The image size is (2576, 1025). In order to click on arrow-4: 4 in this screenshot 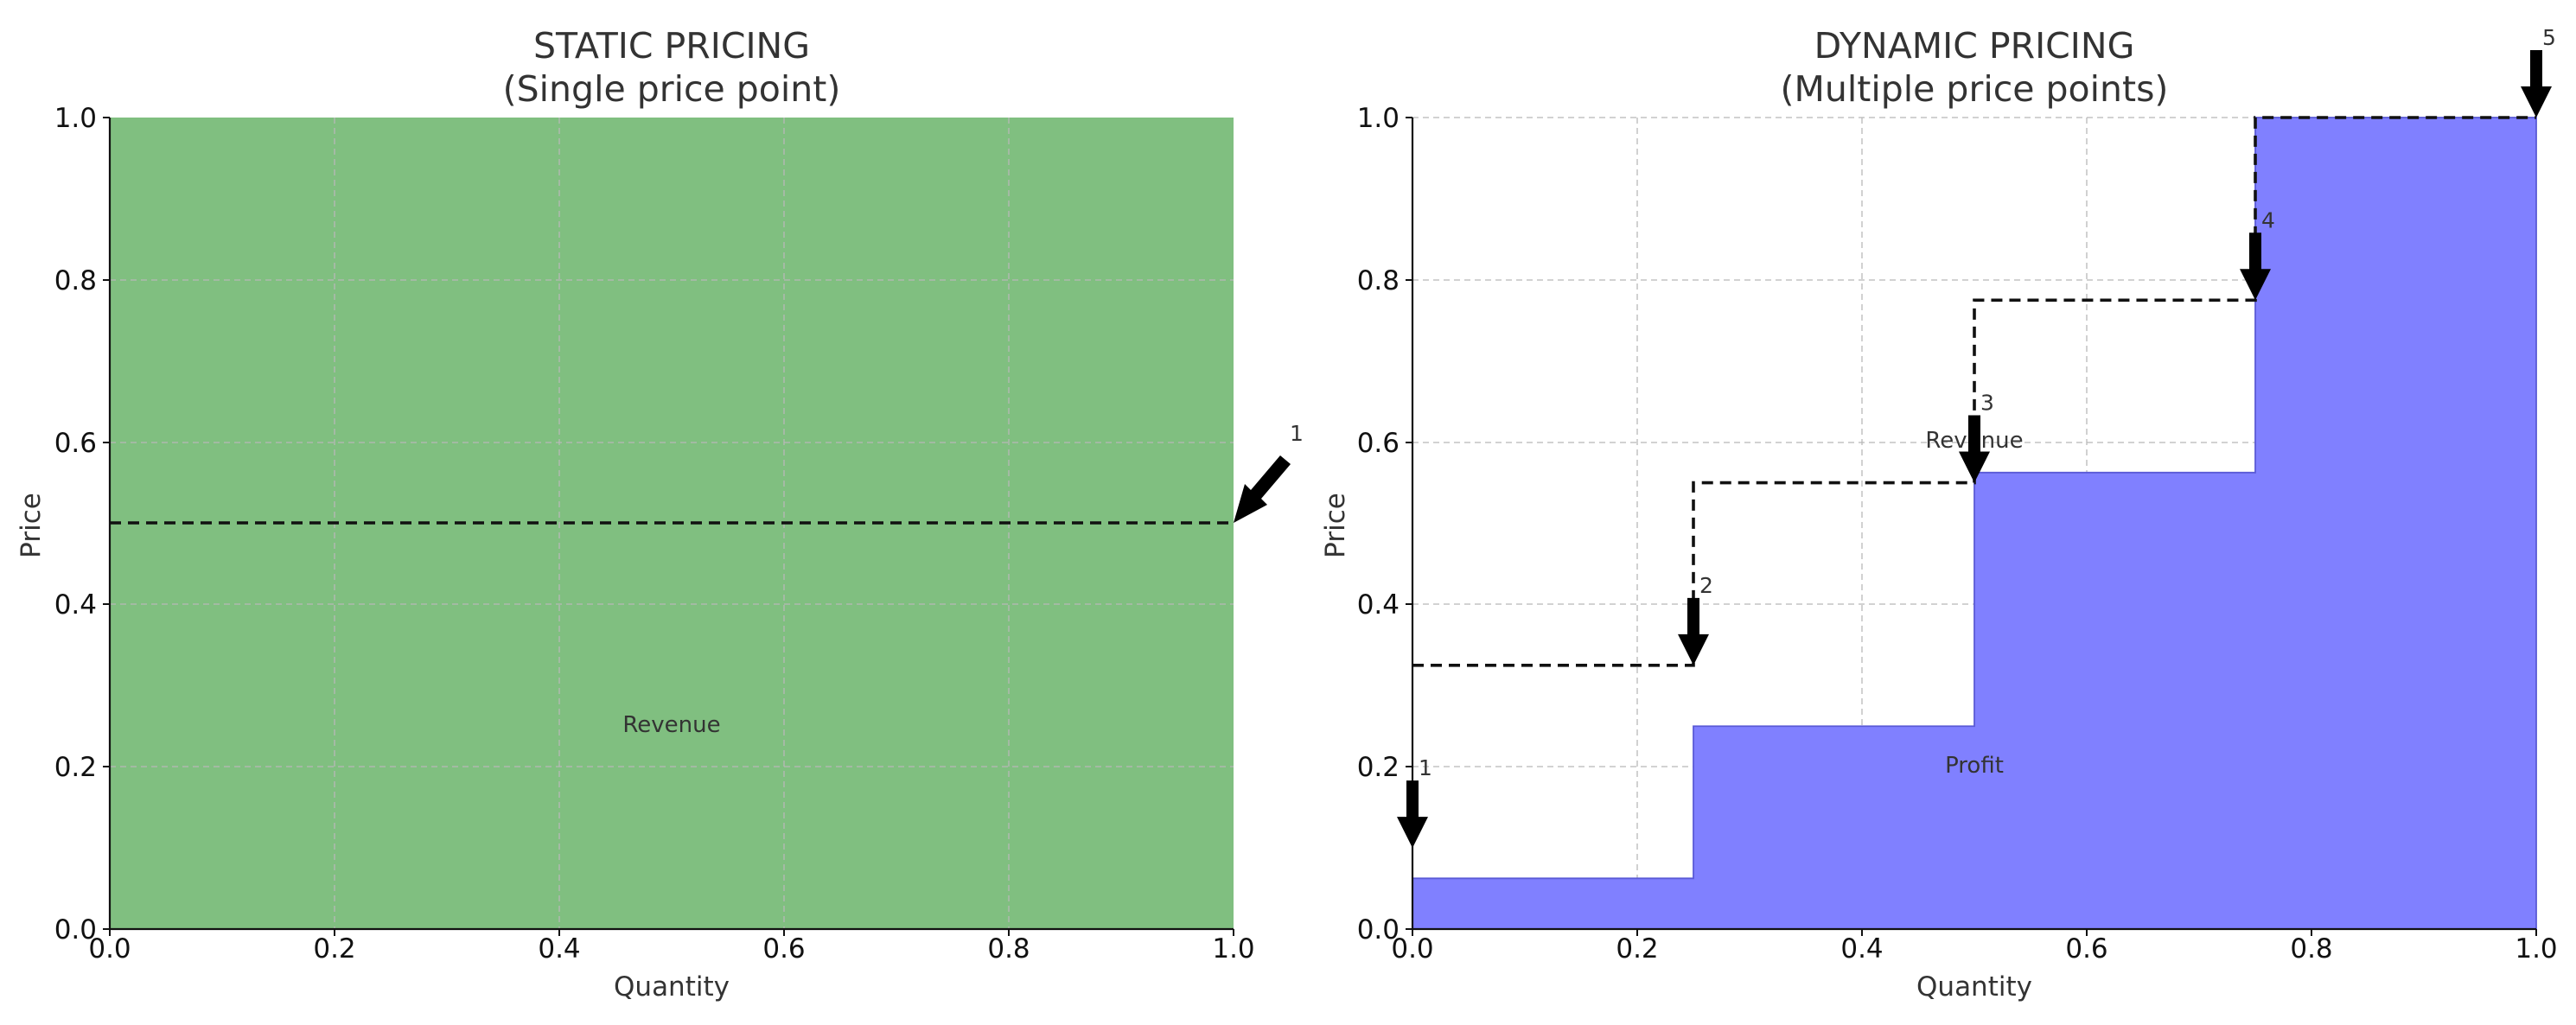, I will do `click(2257, 254)`.